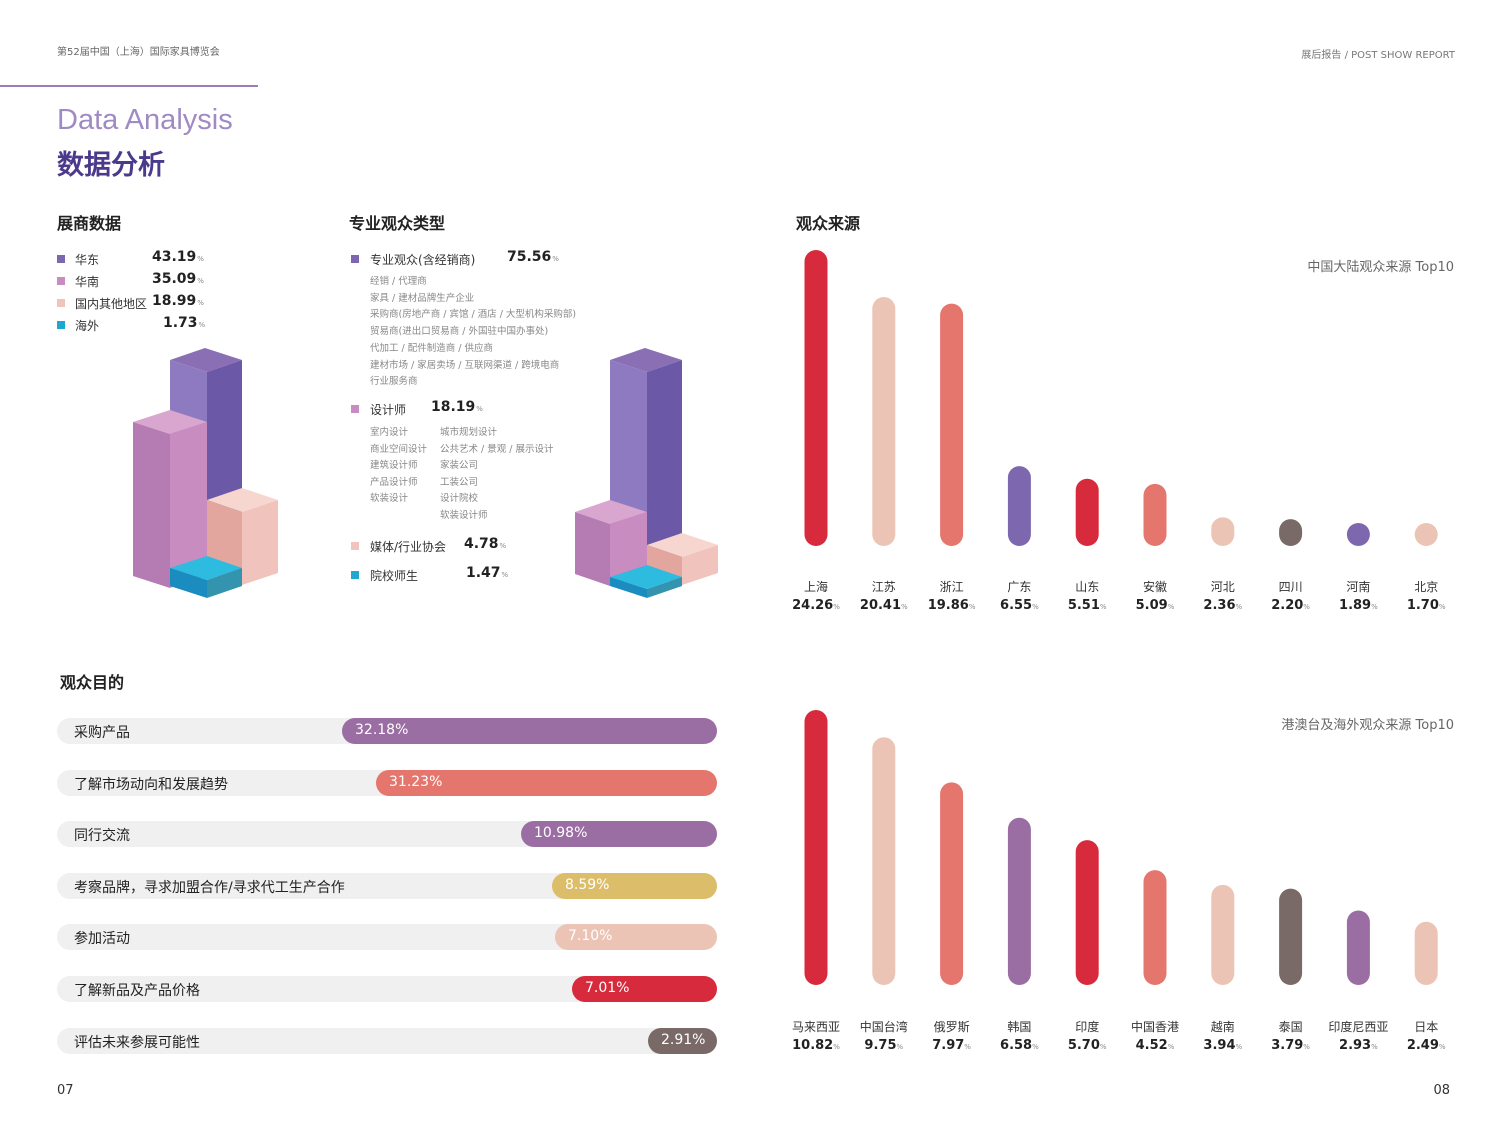 The width and height of the screenshot is (1512, 1134). I want to click on audience-bar-student-top, so click(646, 577).